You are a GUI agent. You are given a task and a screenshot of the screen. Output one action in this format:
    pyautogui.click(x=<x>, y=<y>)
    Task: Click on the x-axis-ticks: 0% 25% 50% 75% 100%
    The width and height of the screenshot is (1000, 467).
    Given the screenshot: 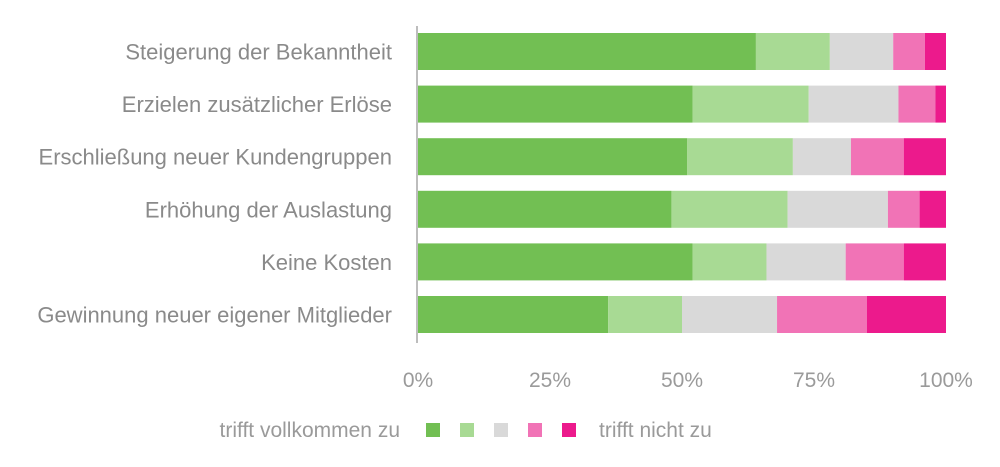 What is the action you would take?
    pyautogui.click(x=688, y=380)
    